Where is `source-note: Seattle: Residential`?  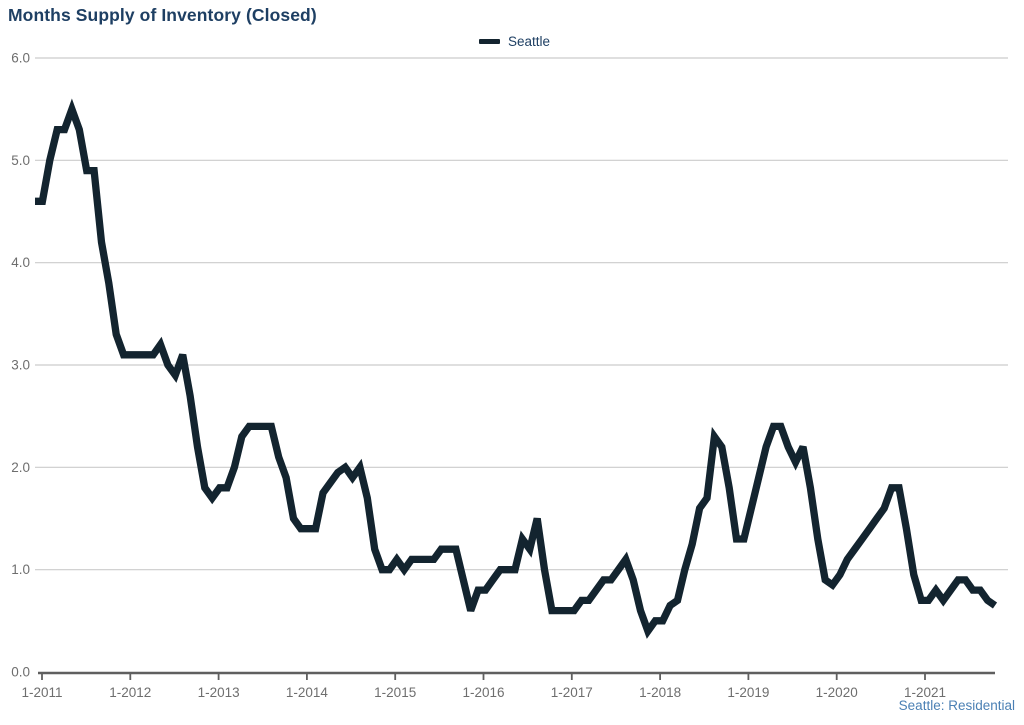 source-note: Seattle: Residential is located at coordinates (956, 705).